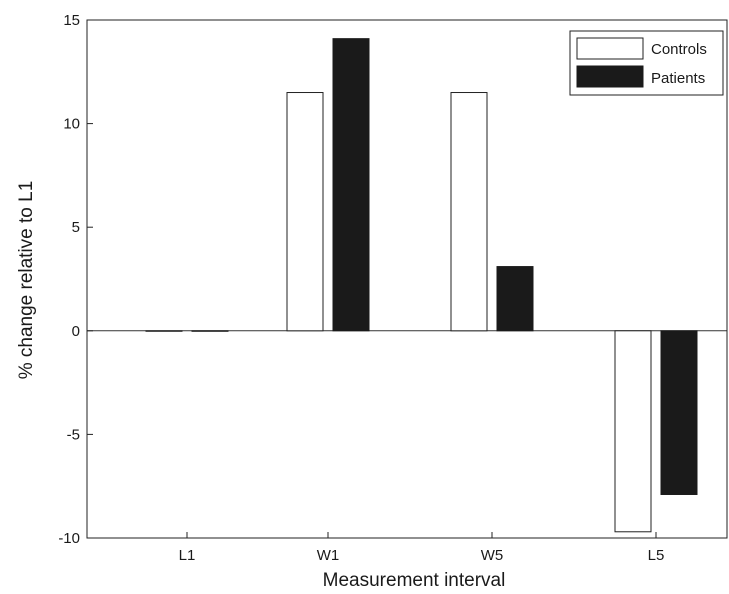 The height and width of the screenshot is (594, 729). I want to click on x-tick-label: L1, so click(187, 555).